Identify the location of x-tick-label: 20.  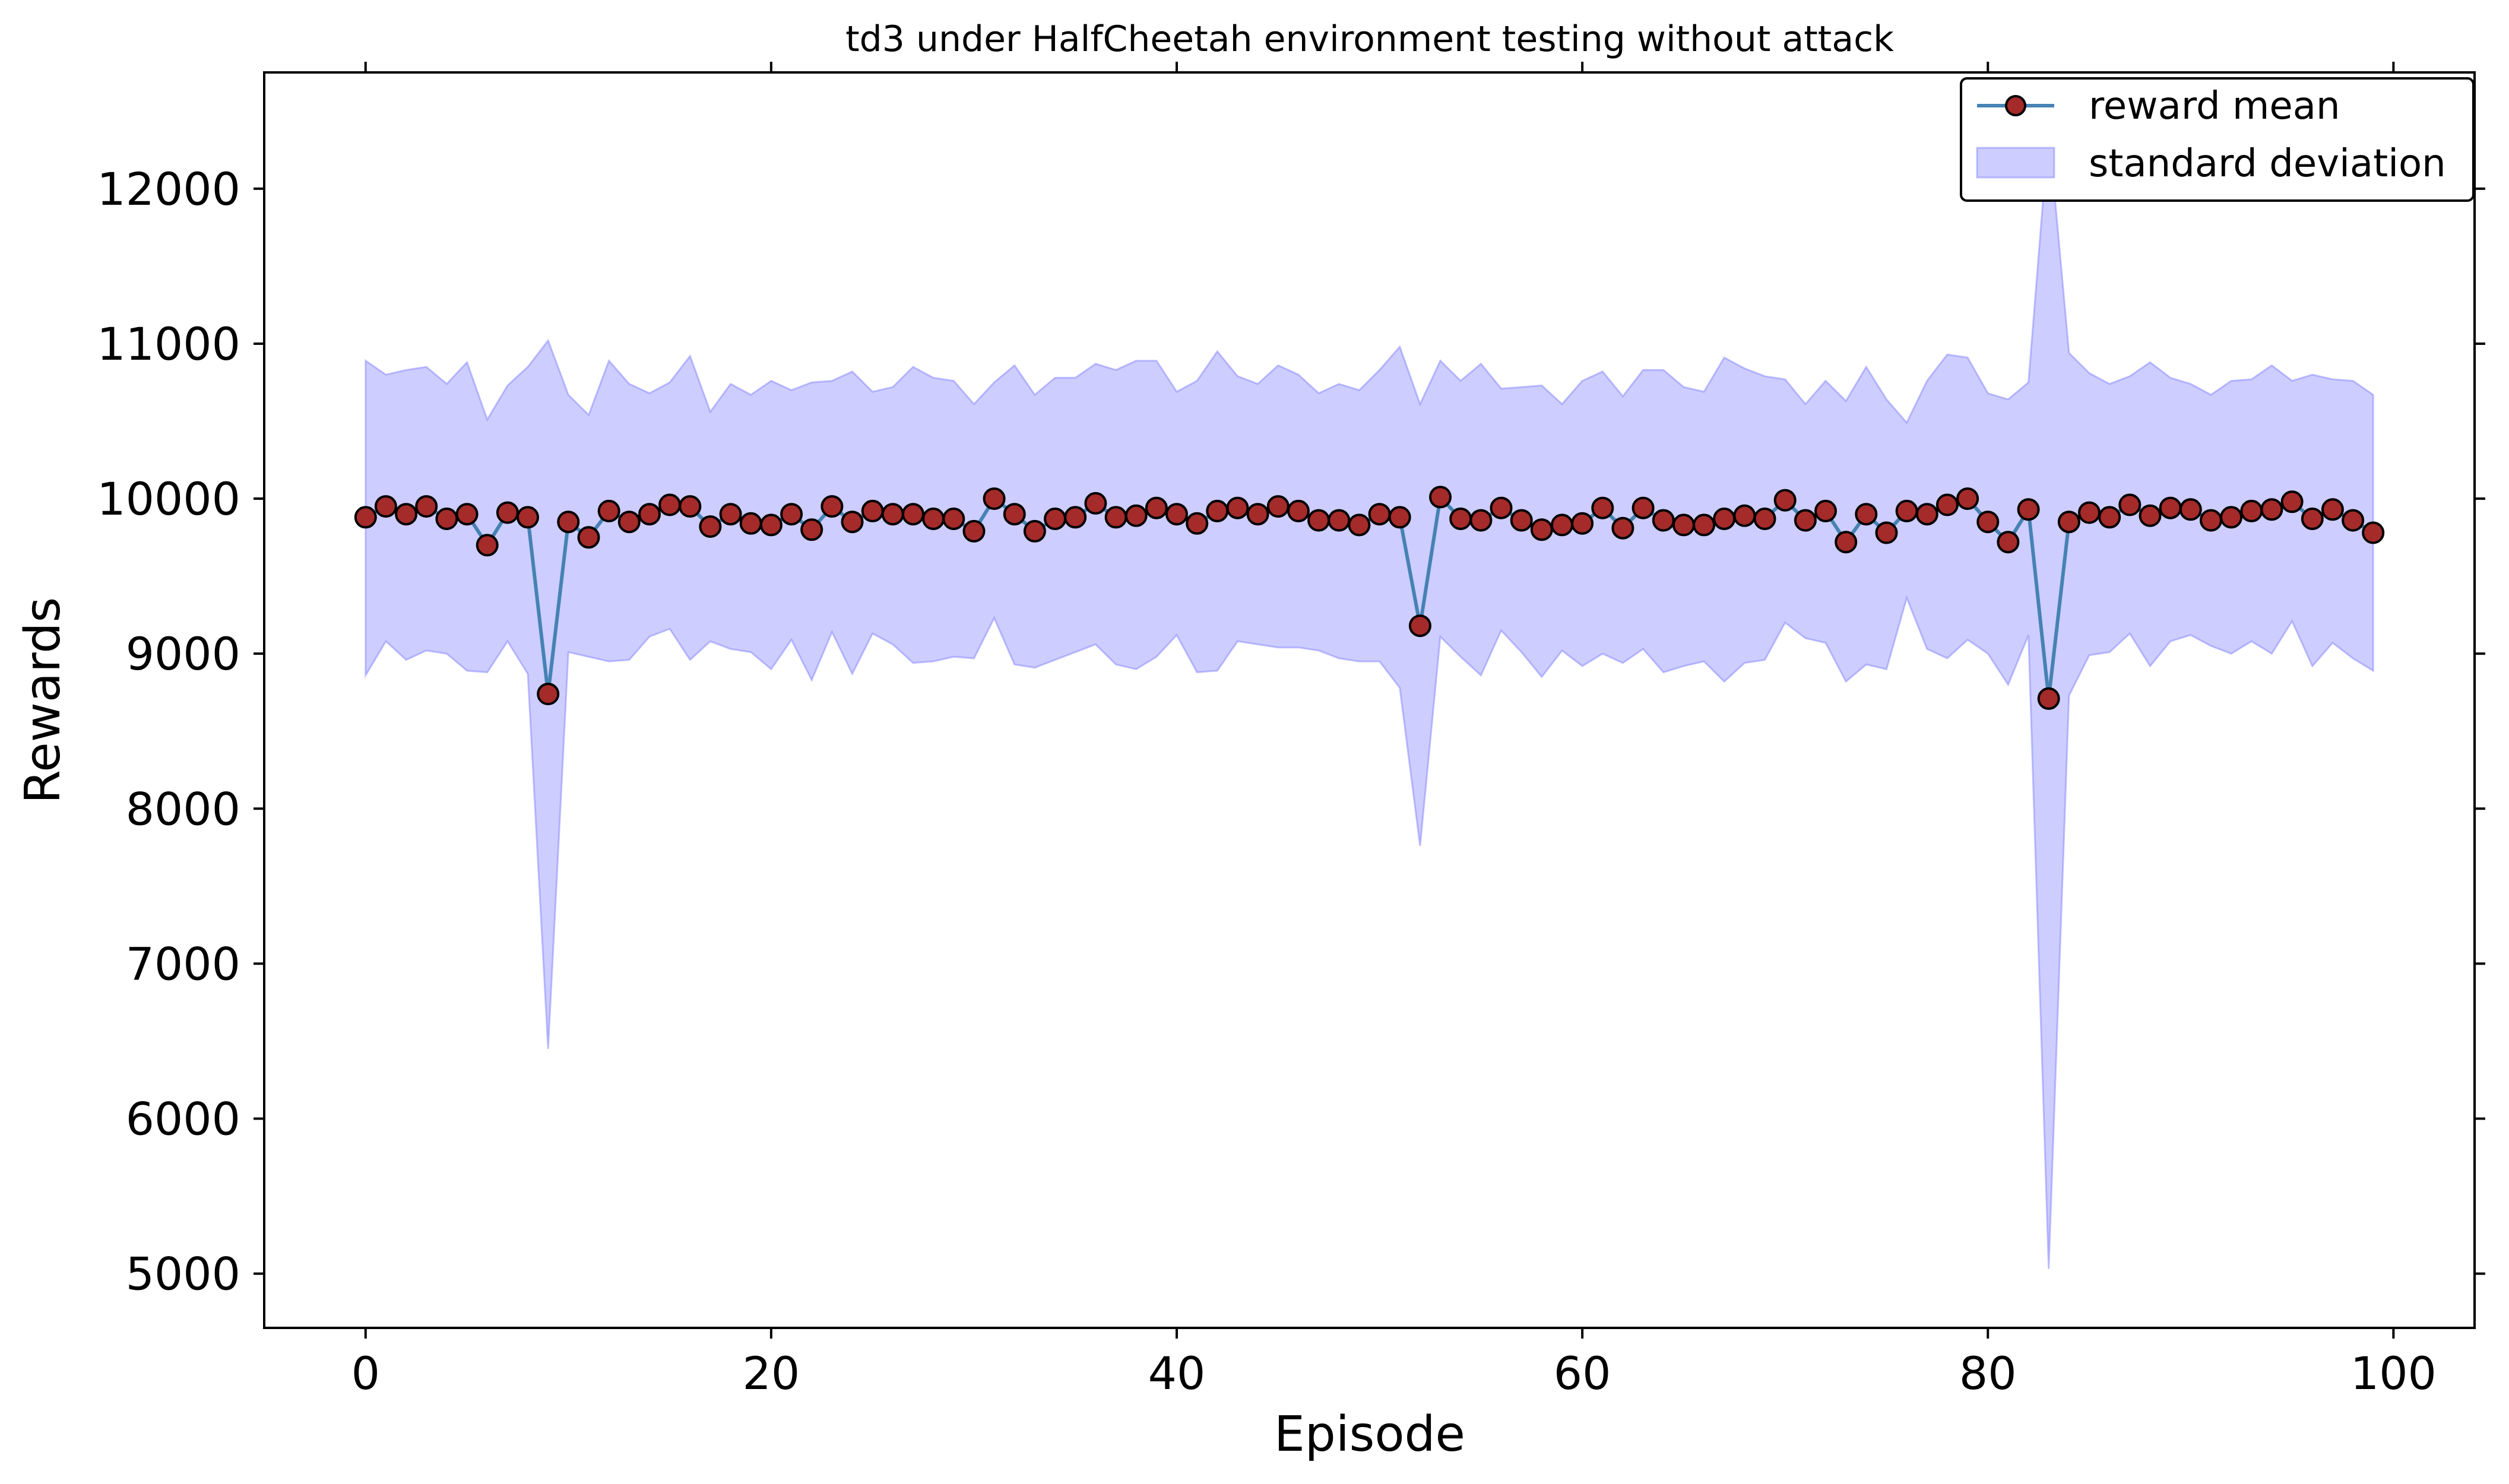
(771, 1373).